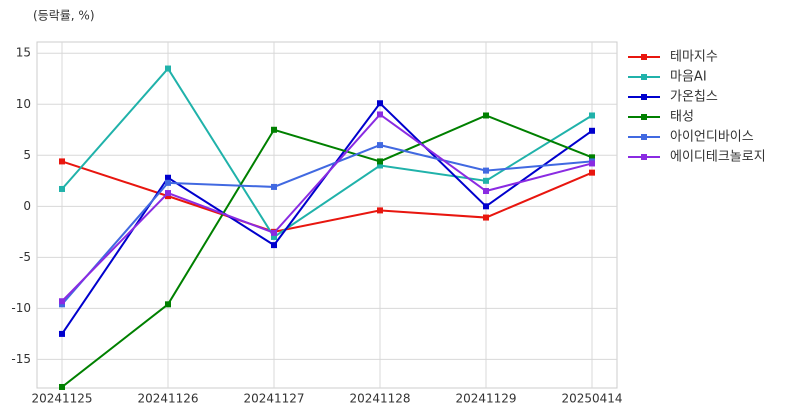  What do you see at coordinates (27, 155) in the screenshot?
I see `y-tick-label: 5` at bounding box center [27, 155].